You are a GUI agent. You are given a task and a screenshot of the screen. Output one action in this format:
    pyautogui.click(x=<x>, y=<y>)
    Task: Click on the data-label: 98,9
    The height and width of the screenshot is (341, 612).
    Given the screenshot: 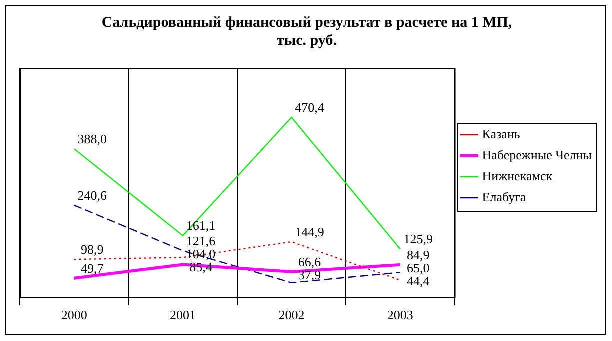 What is the action you would take?
    pyautogui.click(x=92, y=250)
    